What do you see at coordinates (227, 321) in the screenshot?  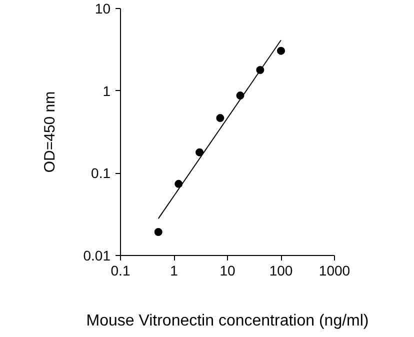 I see `x-axis-title: Mouse Vitronectin concentration (ng/ml)` at bounding box center [227, 321].